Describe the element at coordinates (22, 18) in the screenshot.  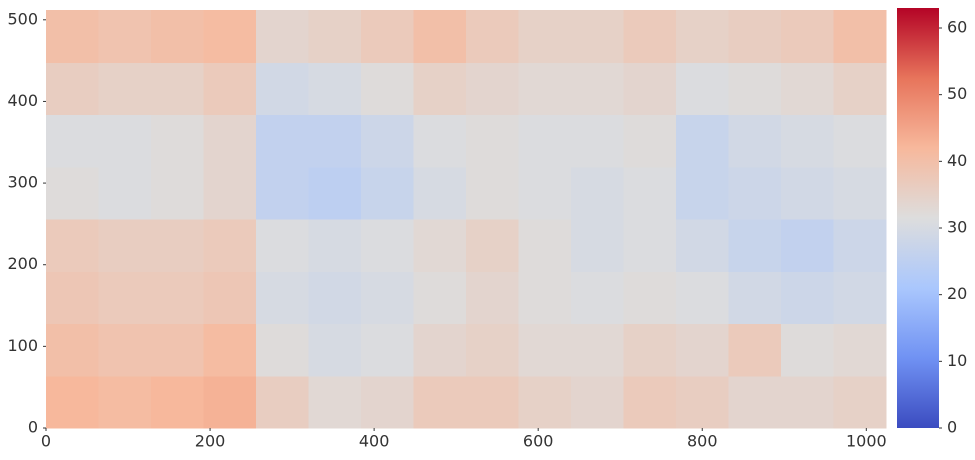
I see `y-tick-label: 500` at that location.